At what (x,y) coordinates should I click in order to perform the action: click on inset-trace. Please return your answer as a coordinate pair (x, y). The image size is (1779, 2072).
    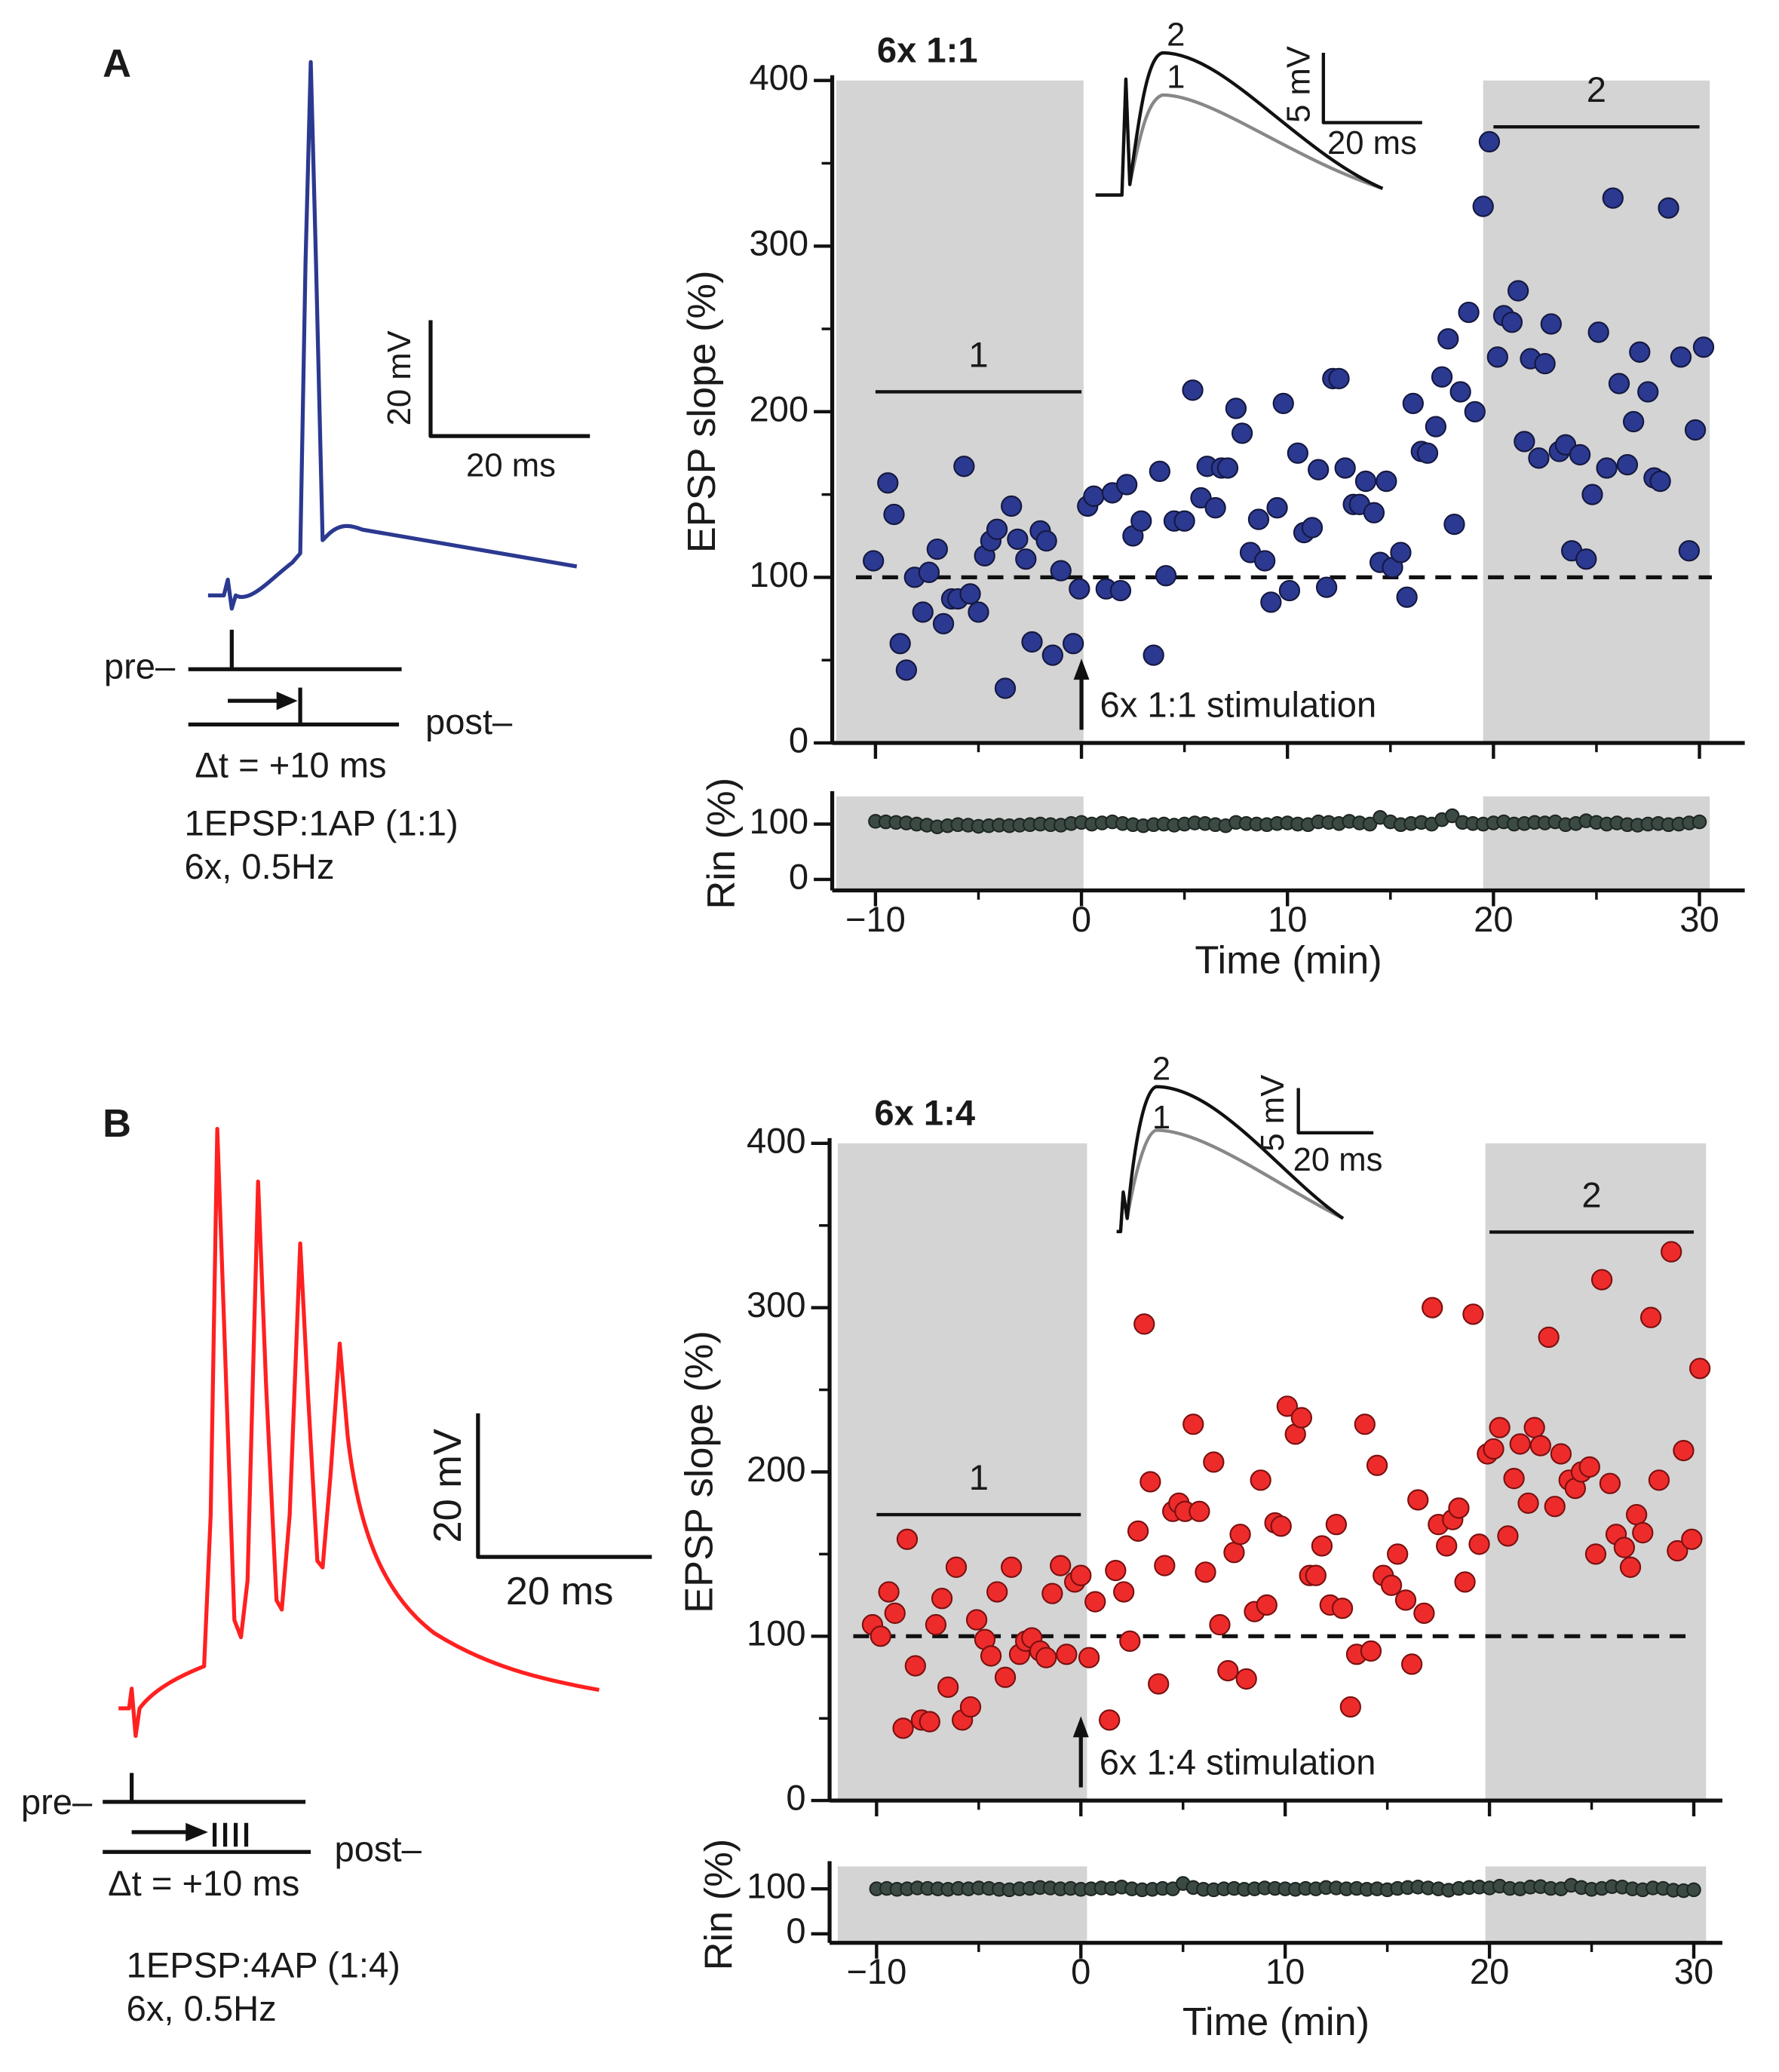
    Looking at the image, I should click on (1230, 1180).